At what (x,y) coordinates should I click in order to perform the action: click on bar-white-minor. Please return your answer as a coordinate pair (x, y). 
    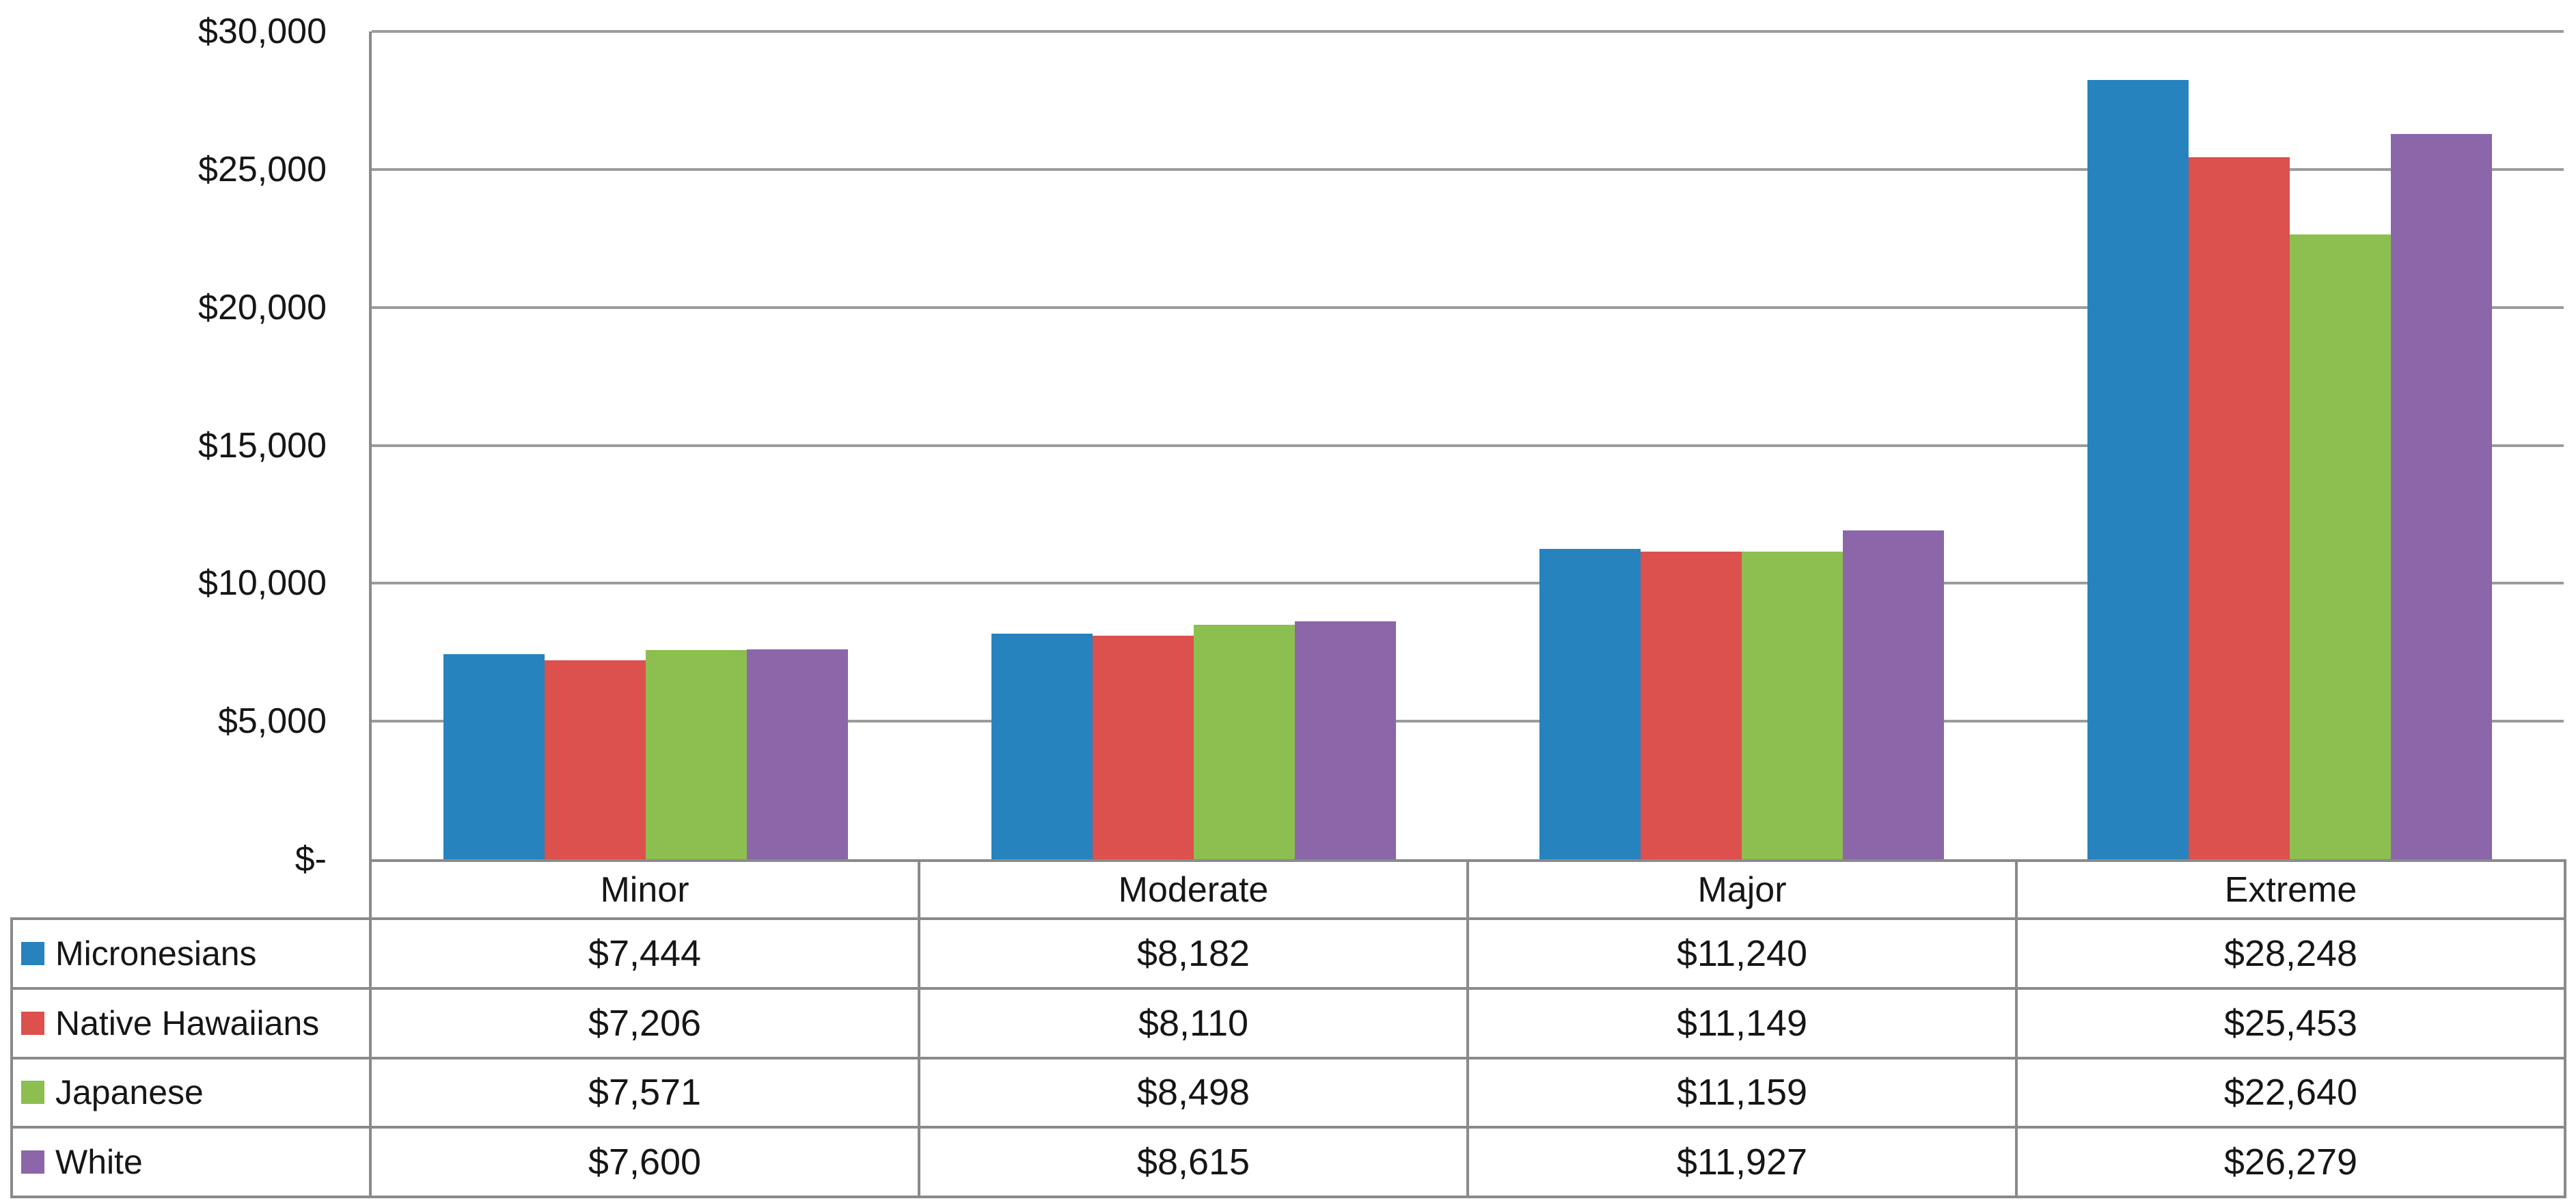
    Looking at the image, I should click on (797, 754).